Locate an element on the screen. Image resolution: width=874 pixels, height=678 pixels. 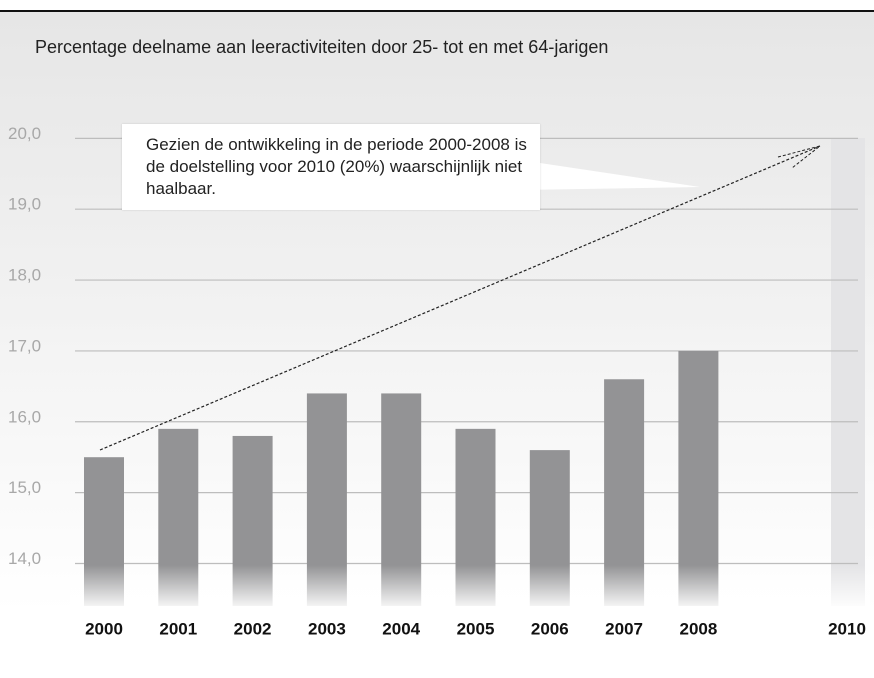
x-tick-label: 2006 is located at coordinates (550, 628).